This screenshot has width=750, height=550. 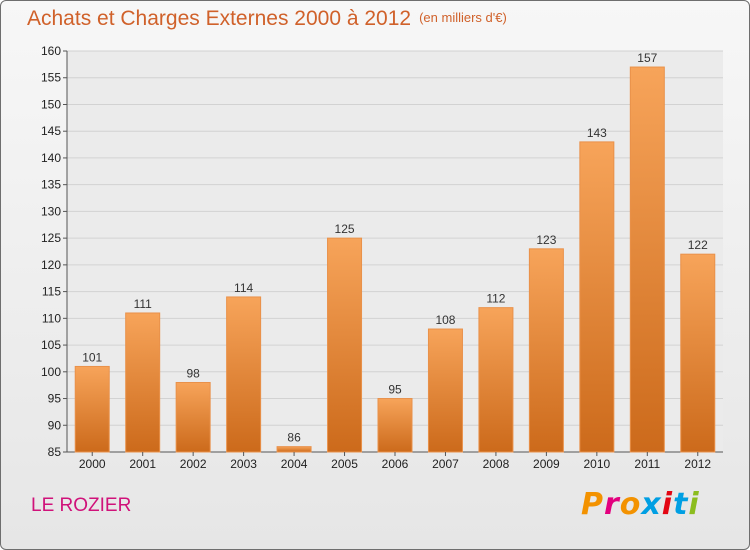 What do you see at coordinates (92, 409) in the screenshot?
I see `bar-2000` at bounding box center [92, 409].